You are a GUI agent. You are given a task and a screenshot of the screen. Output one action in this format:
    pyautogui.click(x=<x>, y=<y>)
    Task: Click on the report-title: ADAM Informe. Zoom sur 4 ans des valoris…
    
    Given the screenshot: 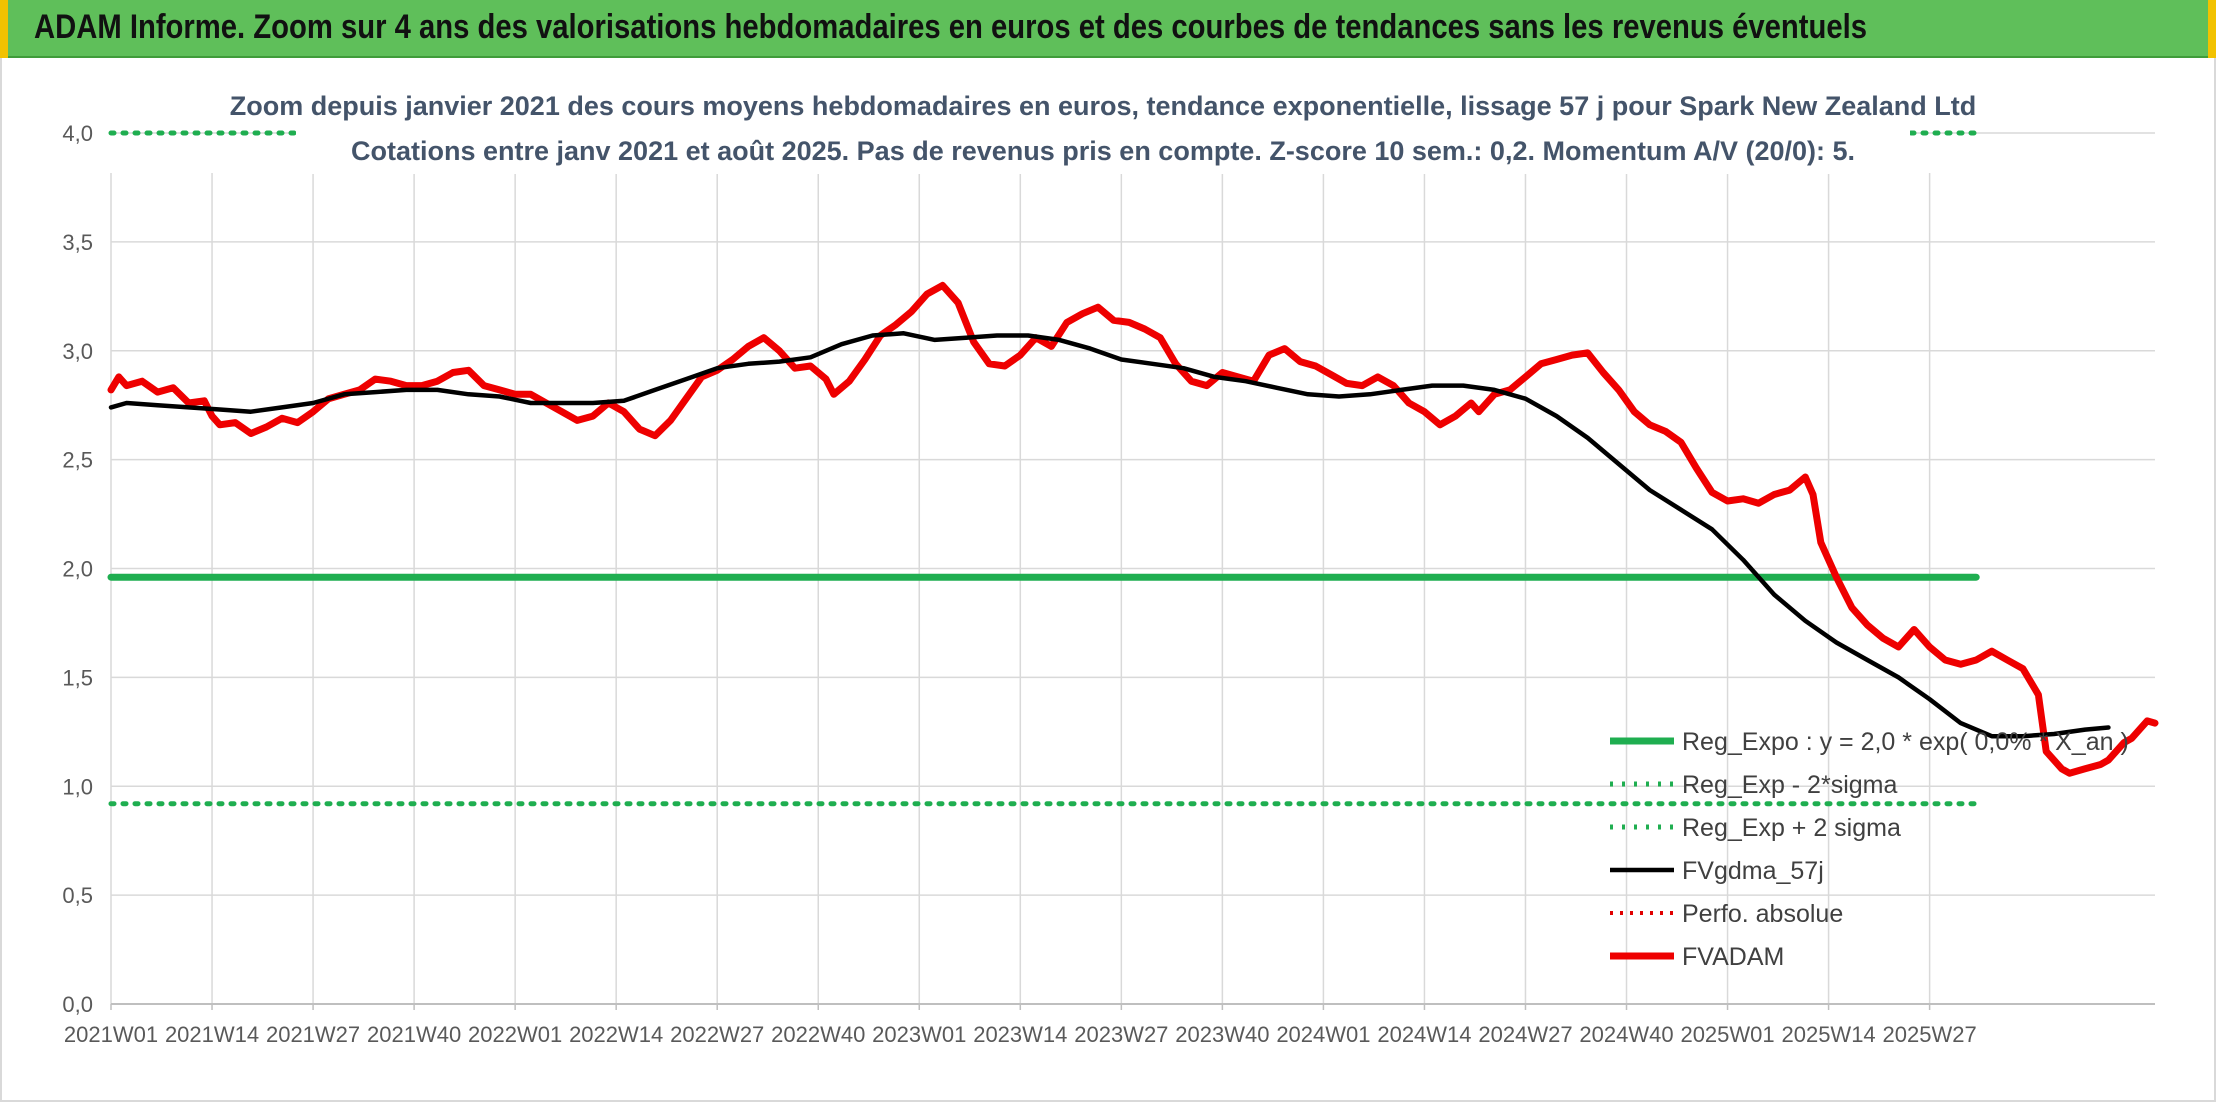 What is the action you would take?
    pyautogui.click(x=950, y=27)
    